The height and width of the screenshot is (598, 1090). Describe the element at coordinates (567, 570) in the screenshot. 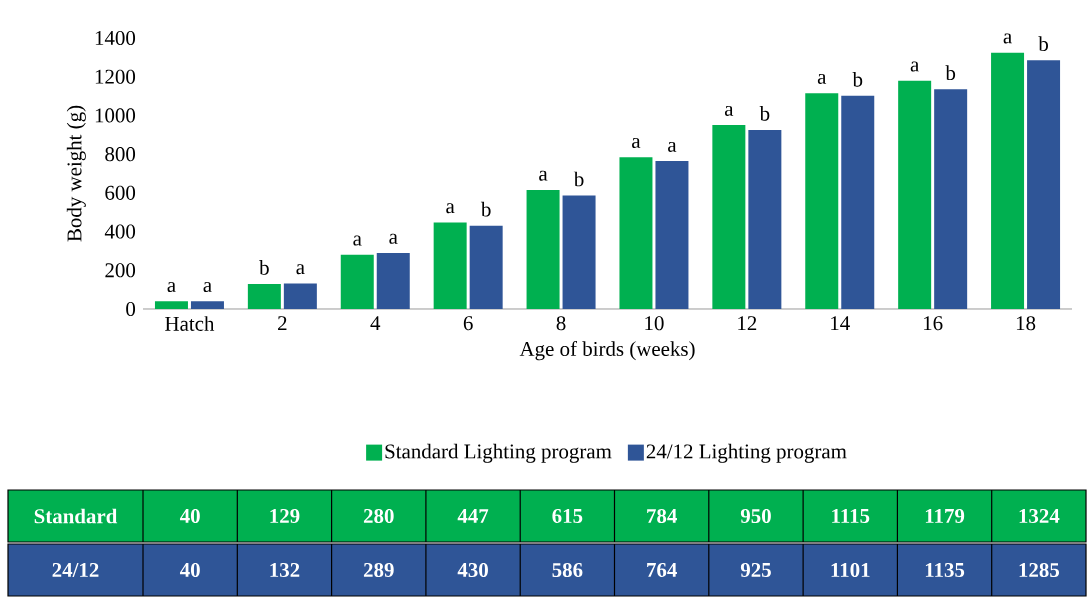

I see `data-label: 586` at that location.